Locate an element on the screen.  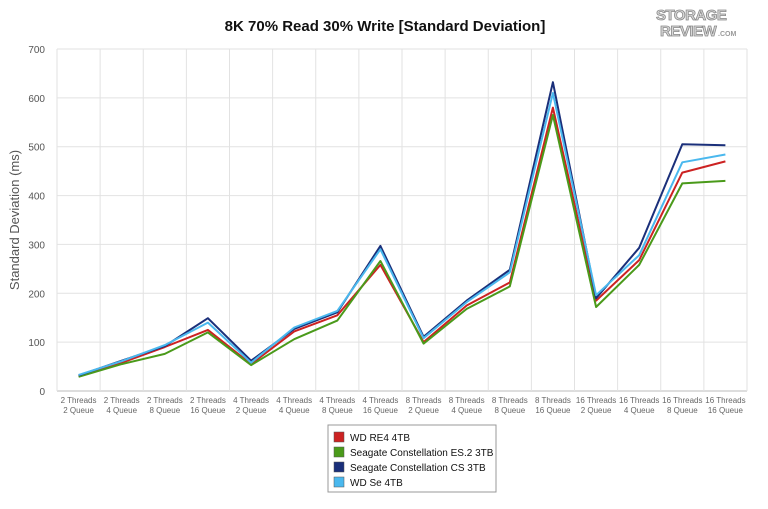
y-tick-label: 200 is located at coordinates (36, 294).